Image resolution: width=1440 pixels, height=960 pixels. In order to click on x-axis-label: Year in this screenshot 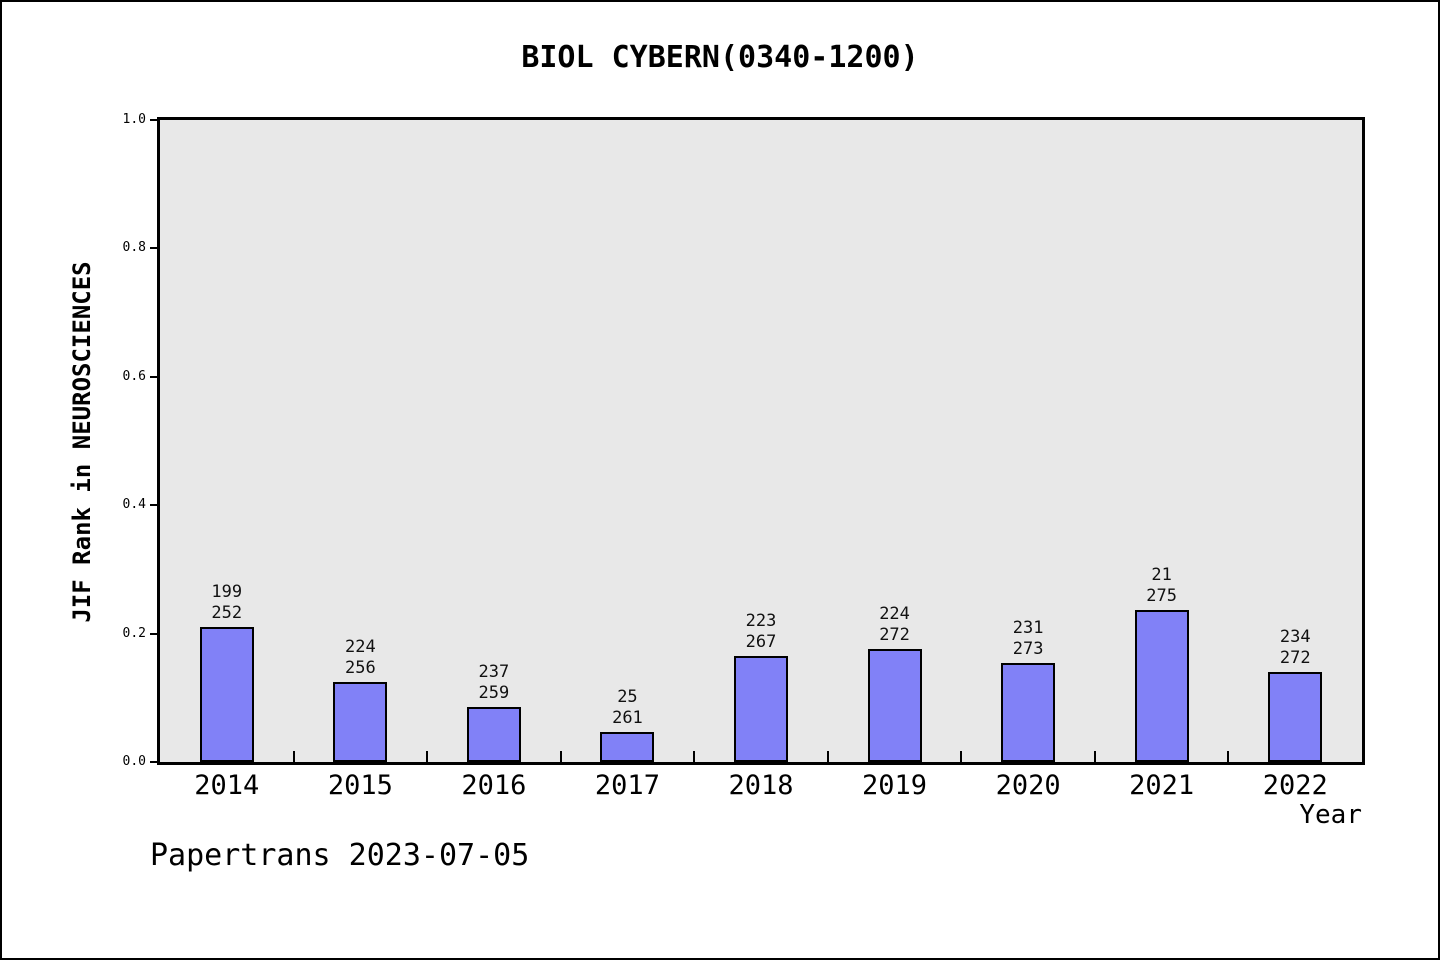, I will do `click(1330, 815)`.